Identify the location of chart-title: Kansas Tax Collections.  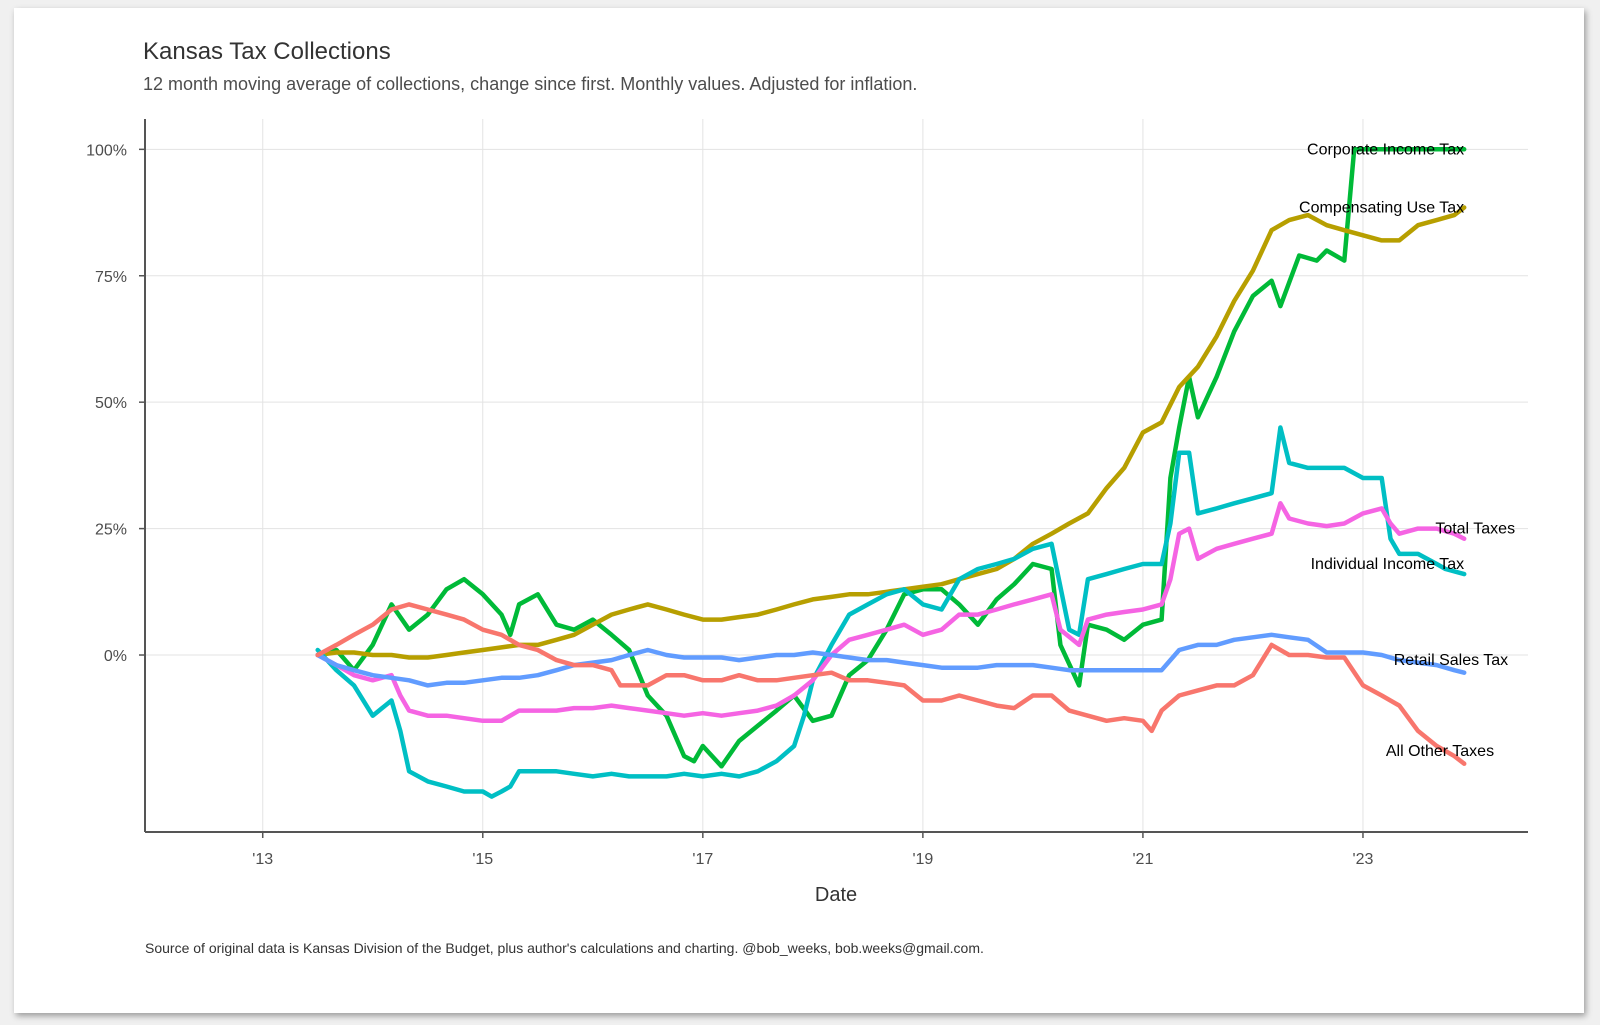
(267, 51).